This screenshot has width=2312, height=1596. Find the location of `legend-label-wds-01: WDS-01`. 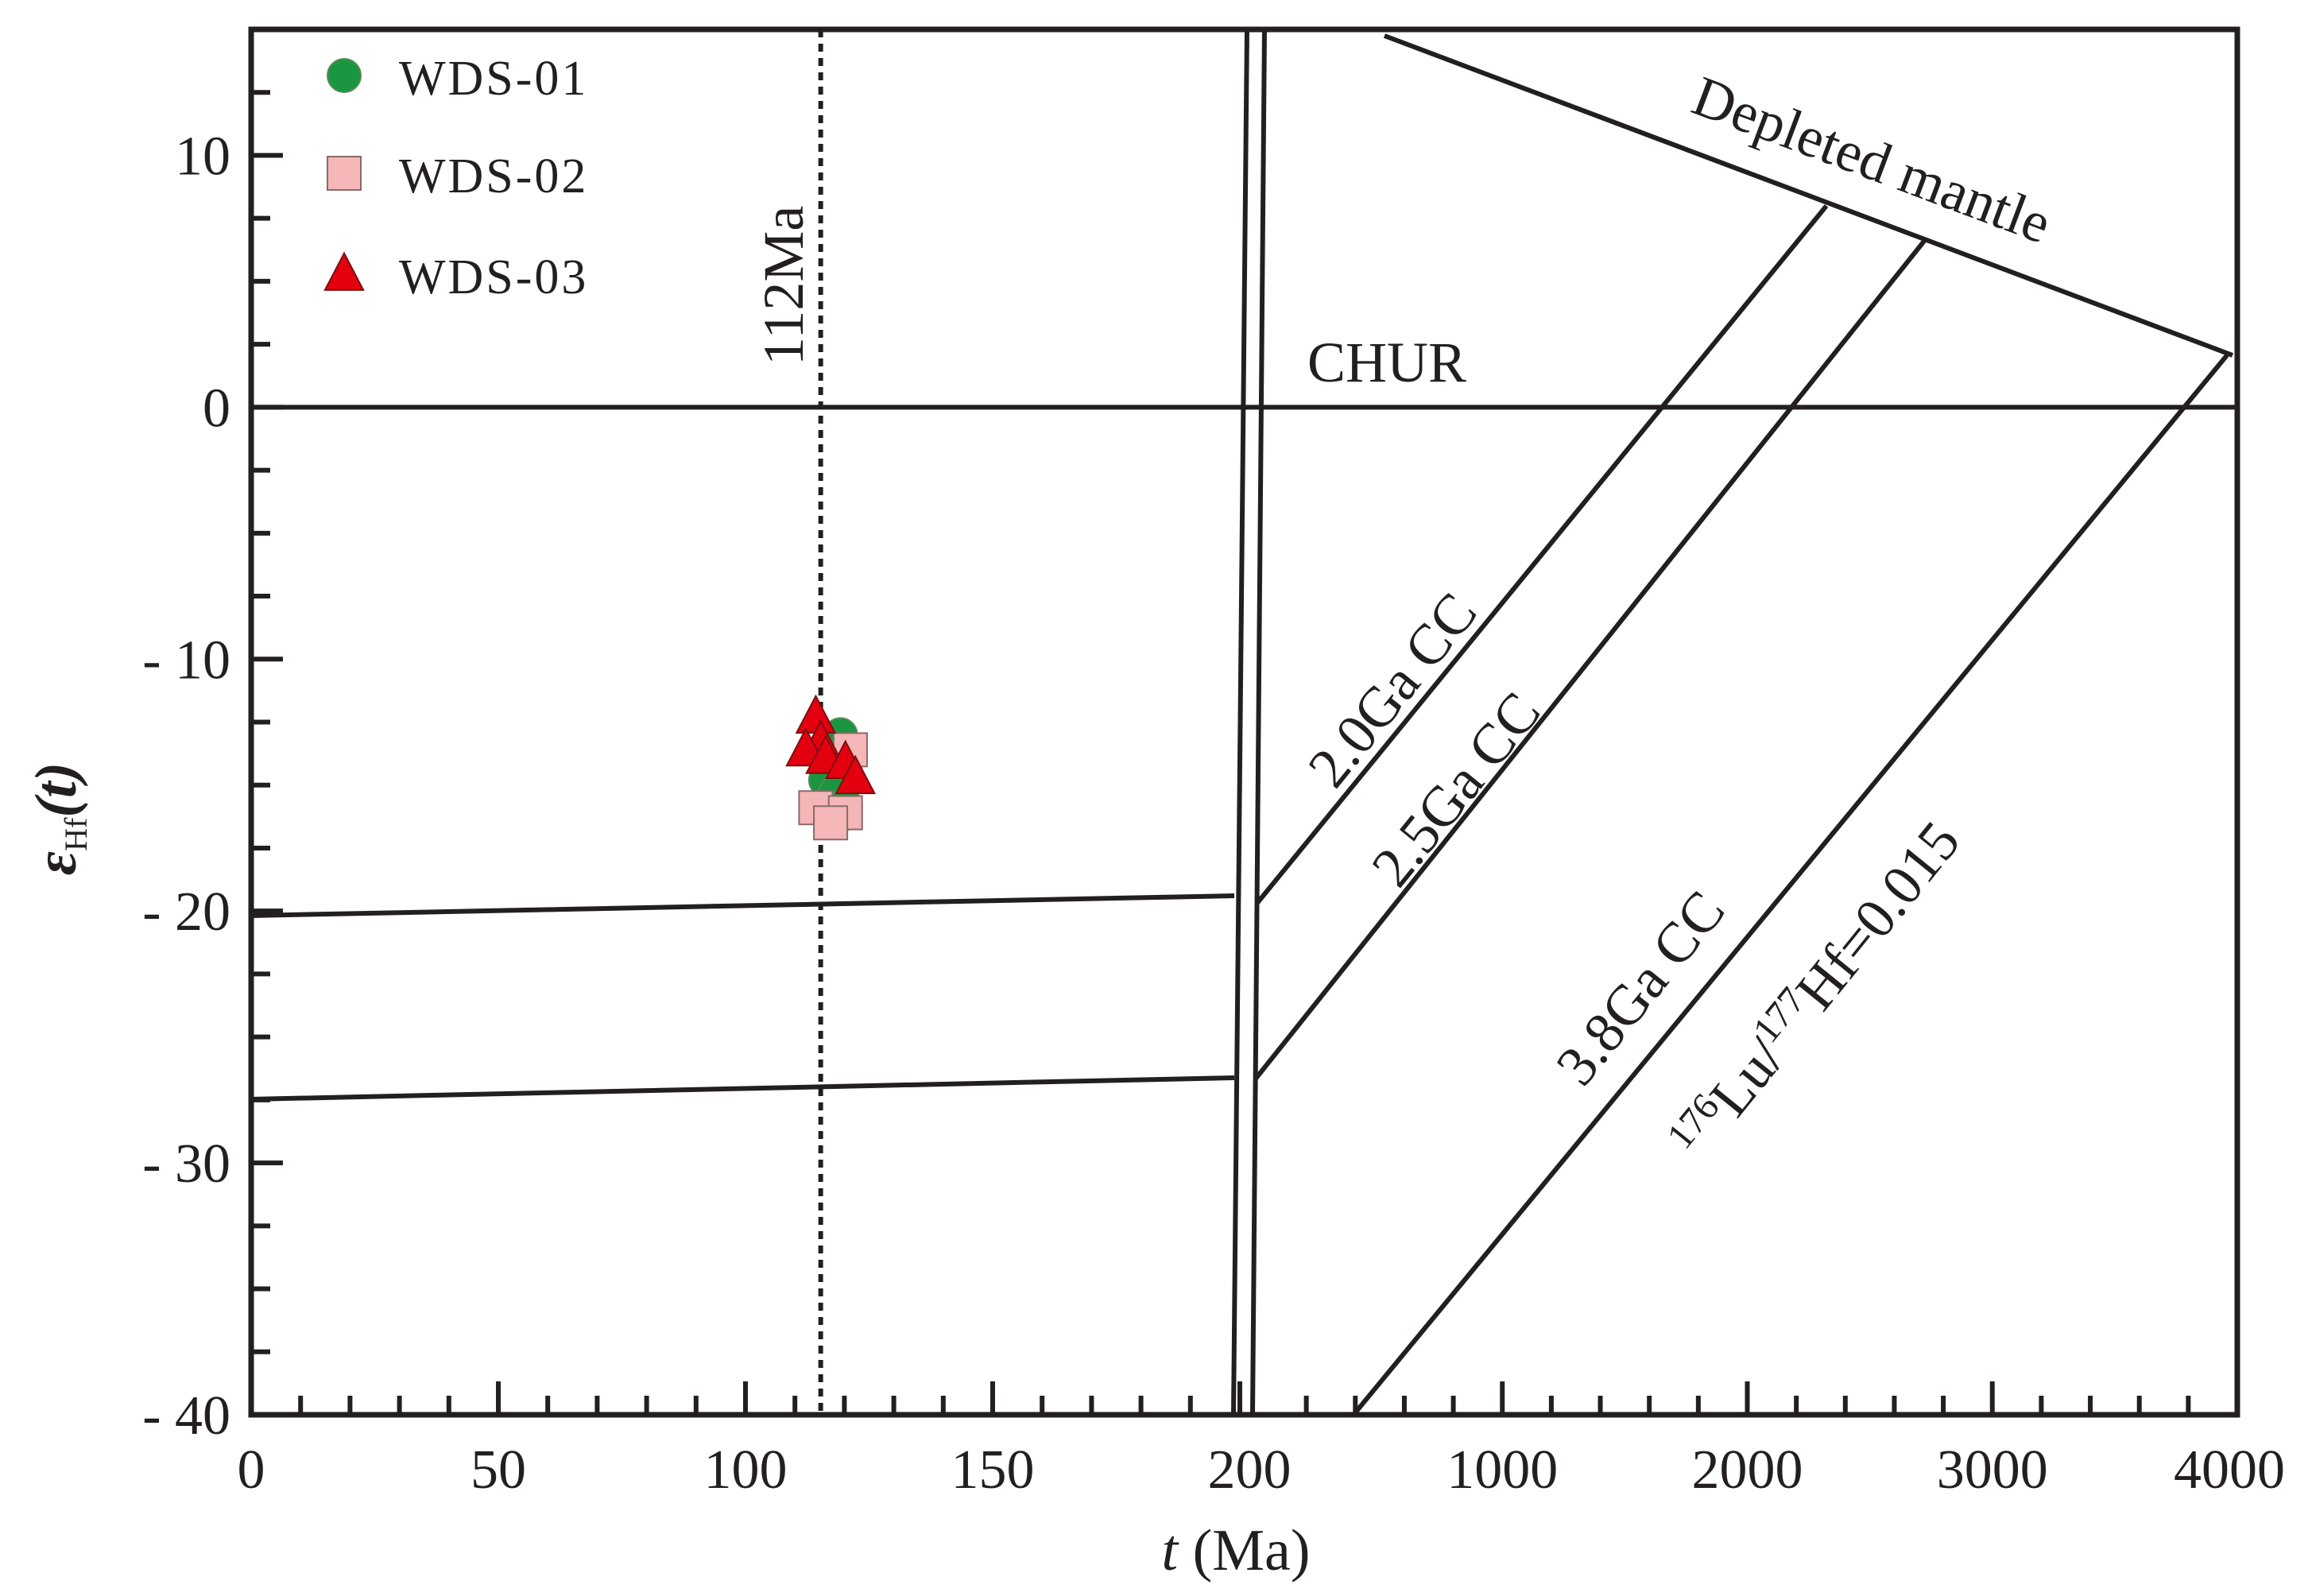

legend-label-wds-01: WDS-01 is located at coordinates (493, 79).